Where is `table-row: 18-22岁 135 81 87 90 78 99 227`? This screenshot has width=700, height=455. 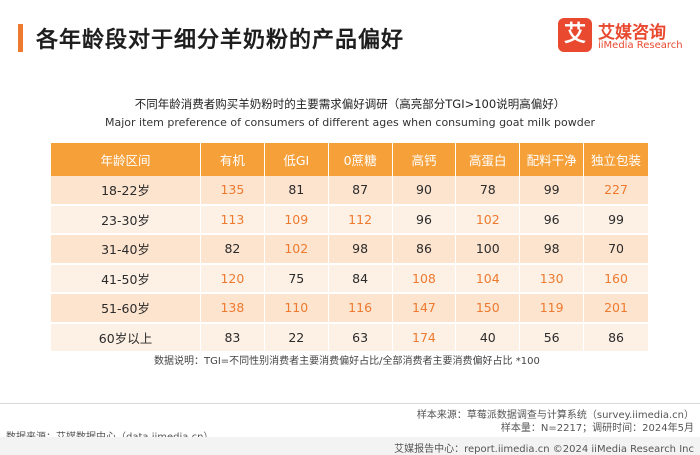 table-row: 18-22岁 135 81 87 90 78 99 227 is located at coordinates (349, 191).